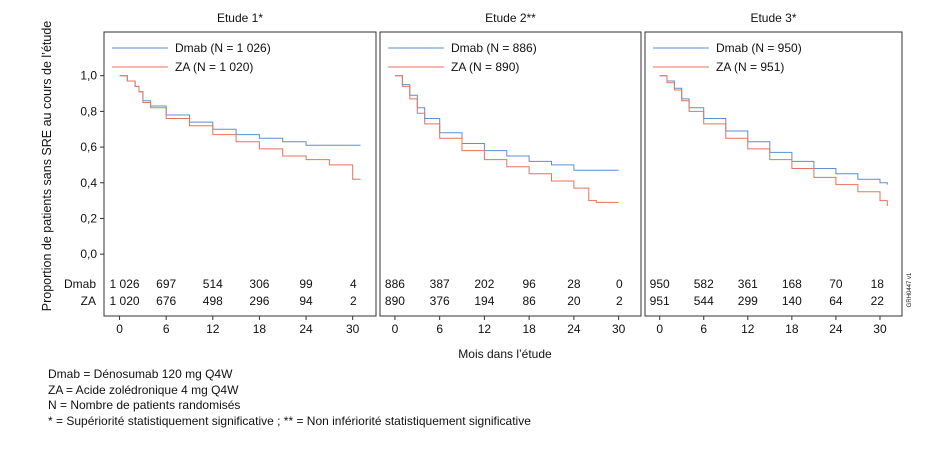 This screenshot has height=451, width=942. I want to click on legend-label: Dmab (N = 950), so click(759, 48).